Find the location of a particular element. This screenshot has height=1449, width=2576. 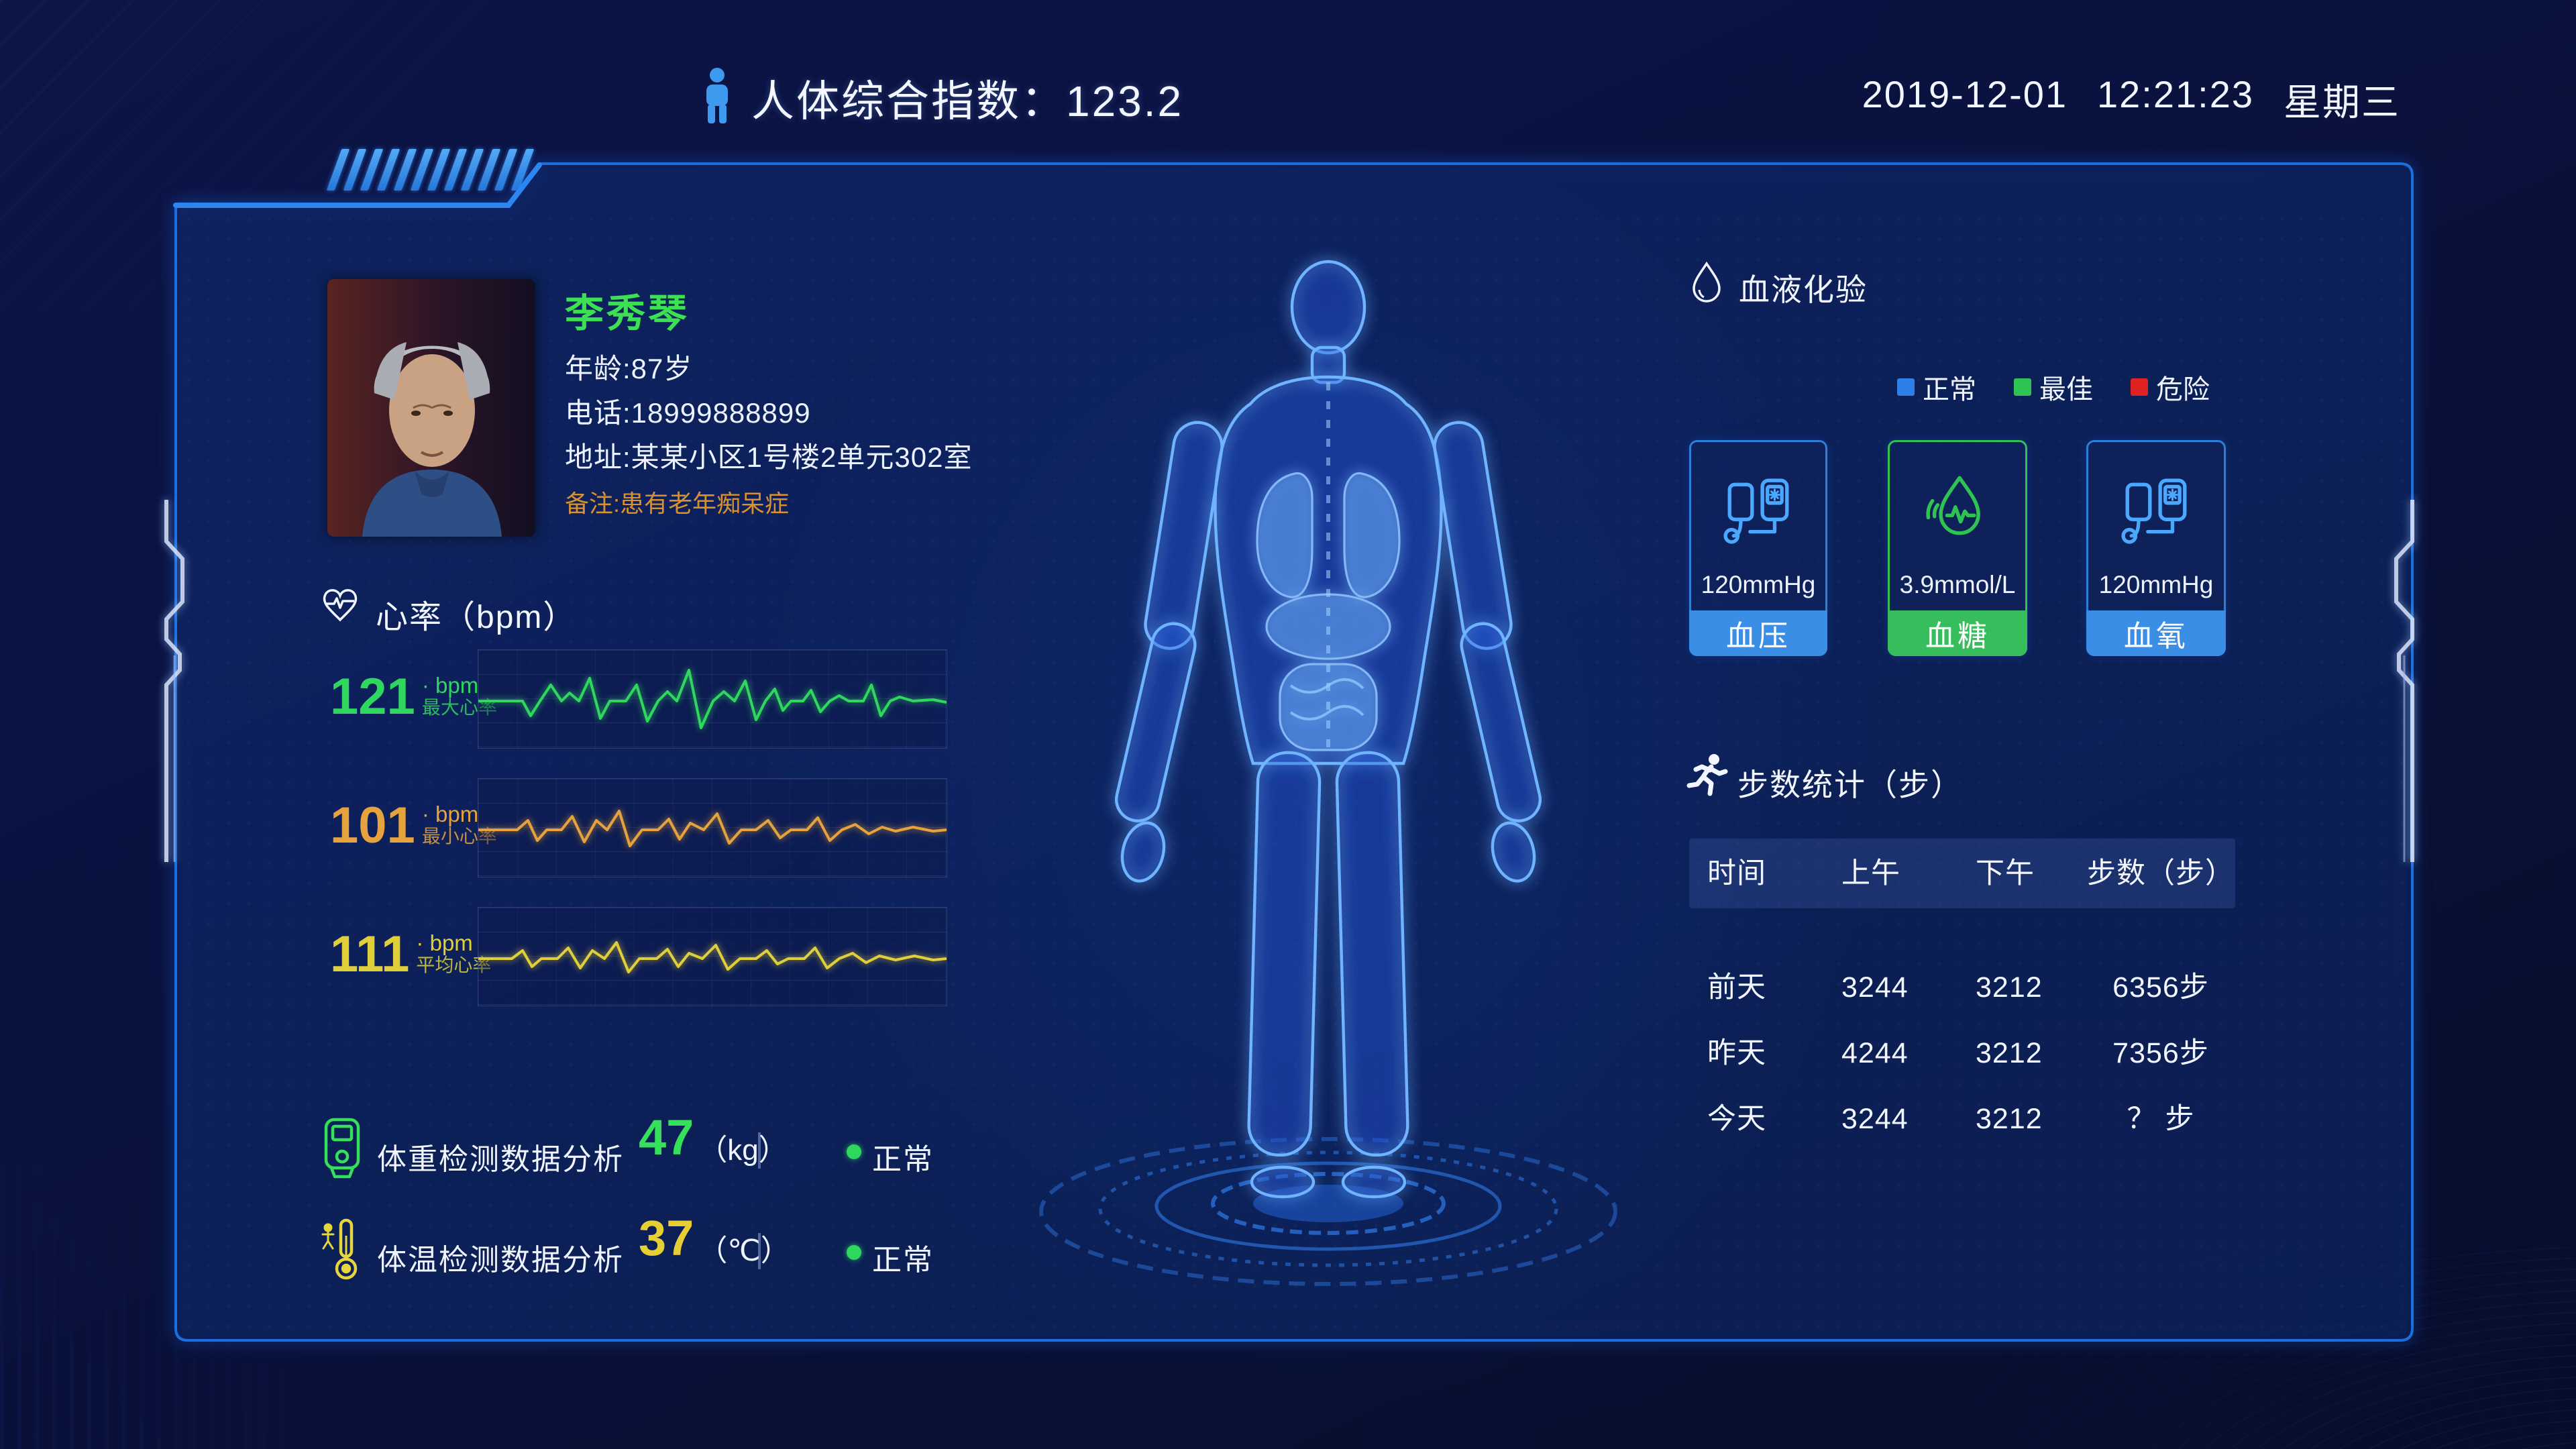

legend-best-label: 最佳 is located at coordinates (2066, 390).